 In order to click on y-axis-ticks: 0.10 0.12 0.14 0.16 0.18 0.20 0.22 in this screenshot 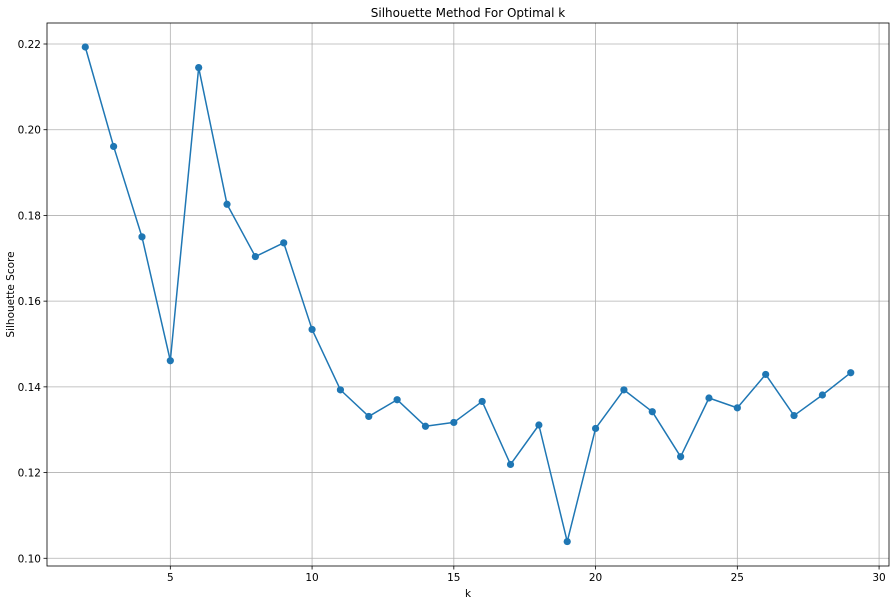, I will do `click(32, 302)`.